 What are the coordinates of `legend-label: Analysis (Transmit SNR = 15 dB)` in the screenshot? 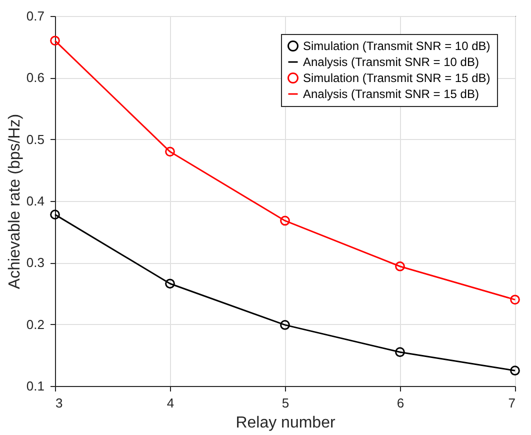 It's located at (391, 94).